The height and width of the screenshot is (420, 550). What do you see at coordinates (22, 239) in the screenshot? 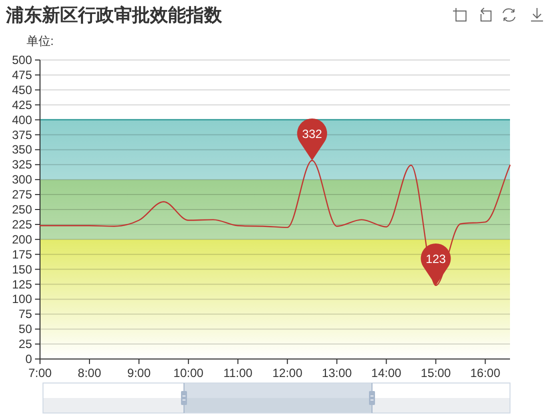
I see `ytick-label: 200` at bounding box center [22, 239].